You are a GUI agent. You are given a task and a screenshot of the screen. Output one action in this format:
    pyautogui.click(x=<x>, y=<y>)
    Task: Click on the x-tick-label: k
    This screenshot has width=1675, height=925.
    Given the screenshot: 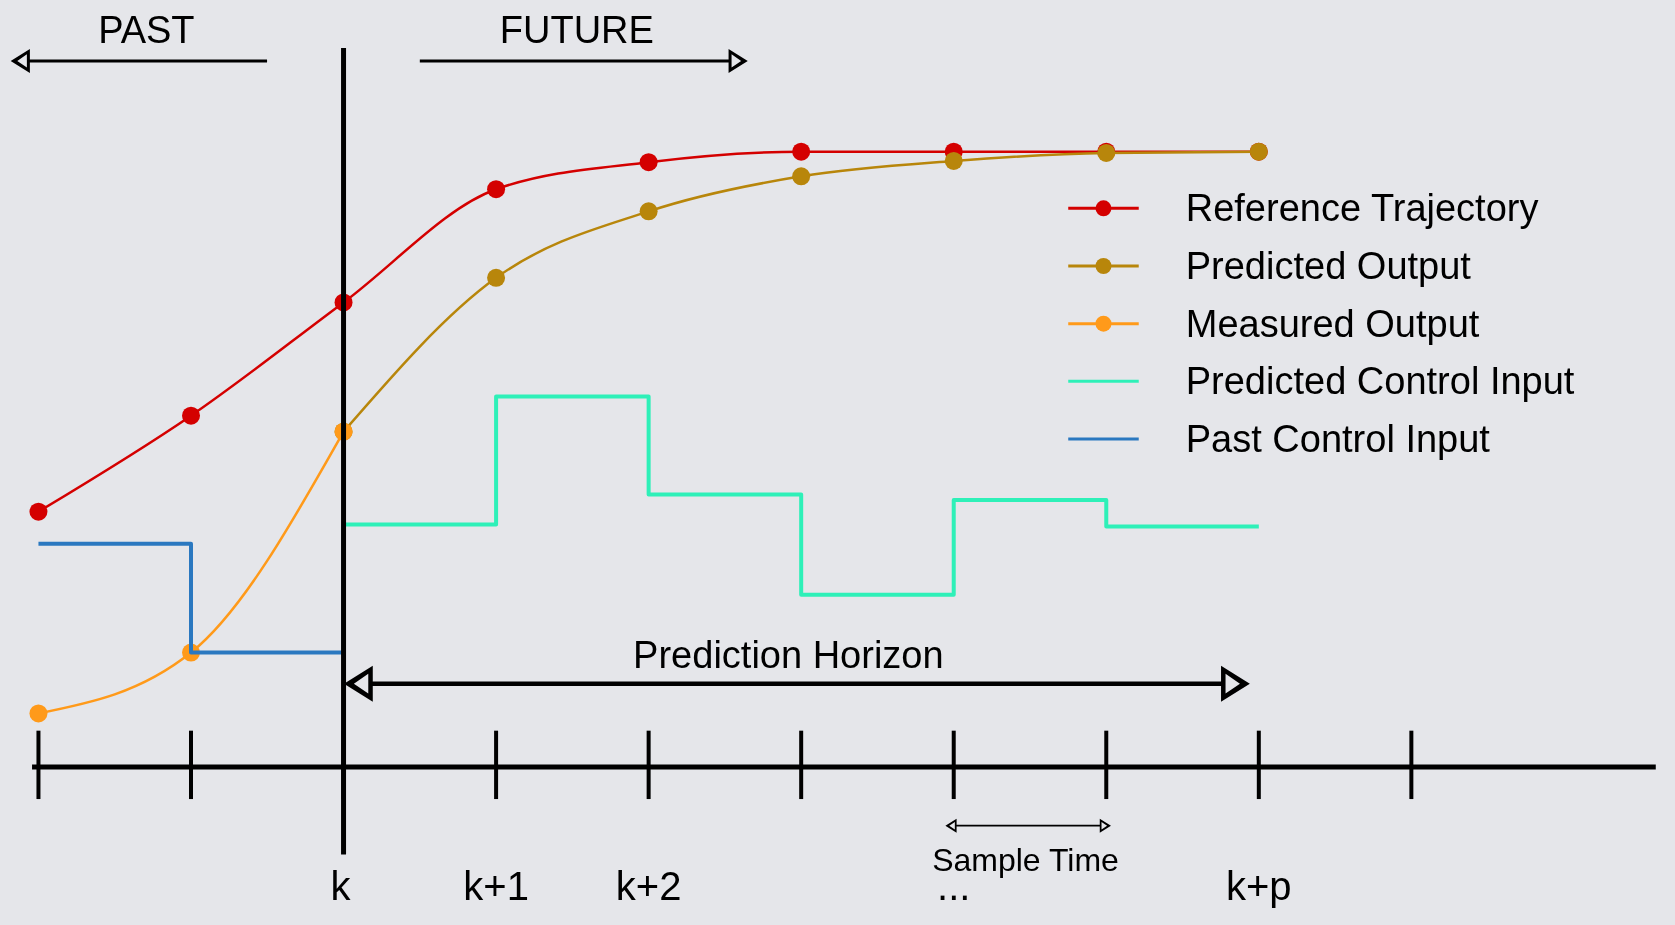 What is the action you would take?
    pyautogui.click(x=341, y=886)
    